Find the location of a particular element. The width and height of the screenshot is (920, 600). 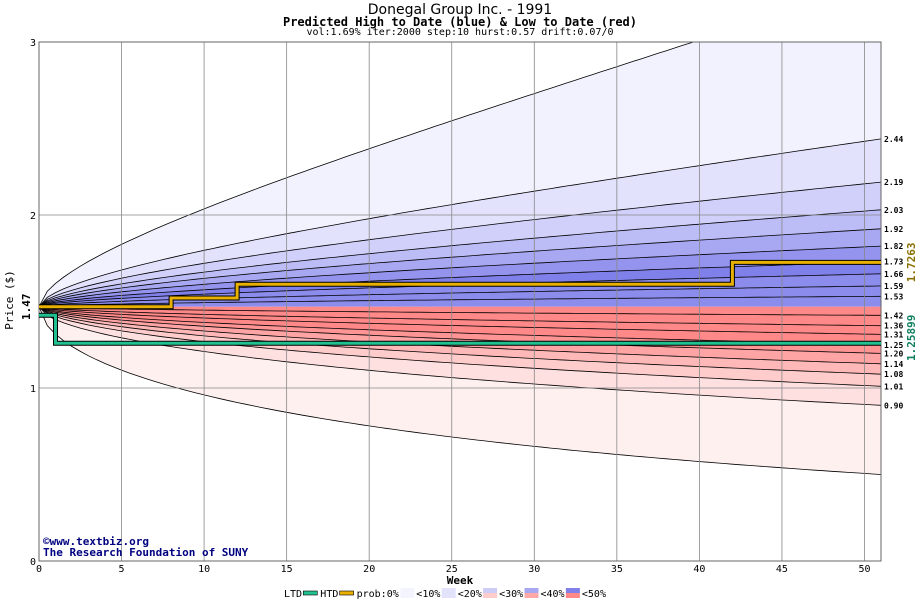

right-value-label-9: 1.42 is located at coordinates (893, 315).